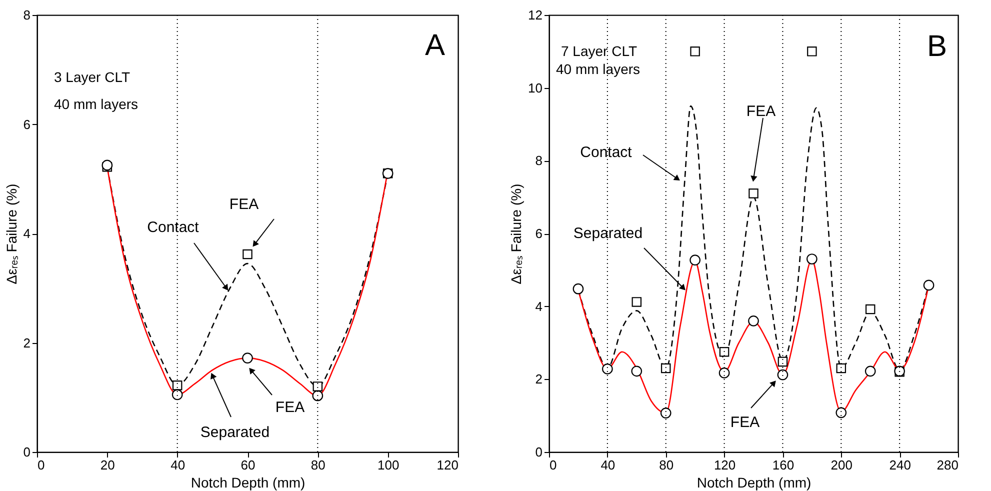  Describe the element at coordinates (107, 465) in the screenshot. I see `x-tick-label: 20` at that location.